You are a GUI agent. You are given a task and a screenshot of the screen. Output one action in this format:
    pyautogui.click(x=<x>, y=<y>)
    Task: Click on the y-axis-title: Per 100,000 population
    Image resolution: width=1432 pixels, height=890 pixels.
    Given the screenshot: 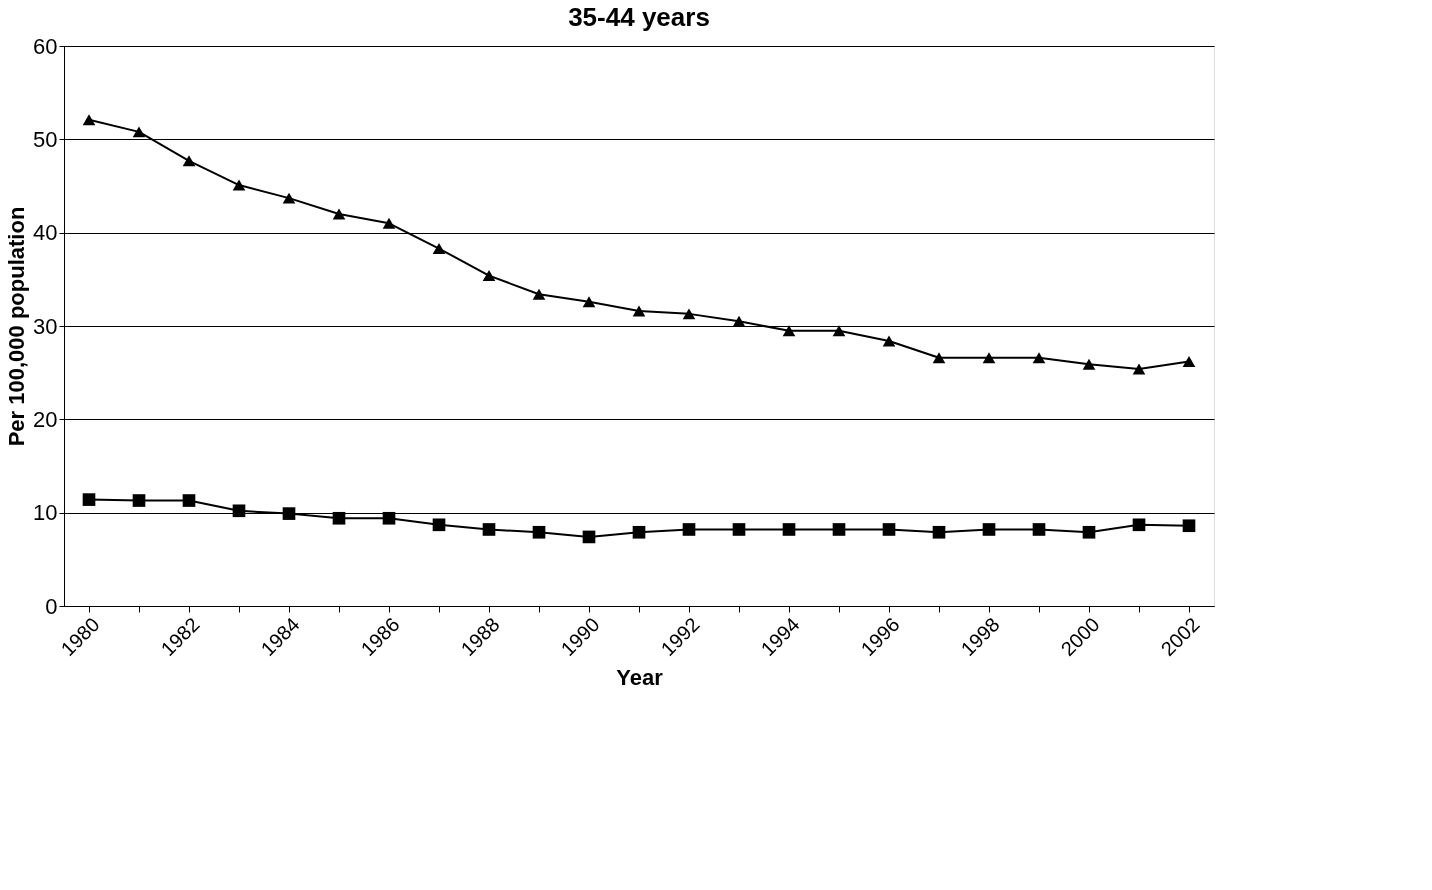 What is the action you would take?
    pyautogui.click(x=17, y=326)
    